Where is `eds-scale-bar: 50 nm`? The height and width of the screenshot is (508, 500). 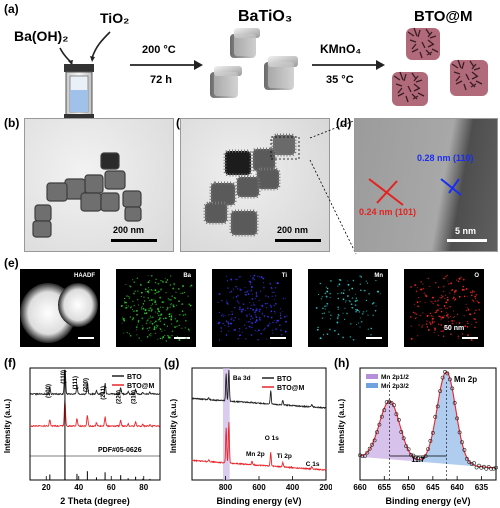
eds-scale-bar: 50 nm is located at coordinates (454, 328).